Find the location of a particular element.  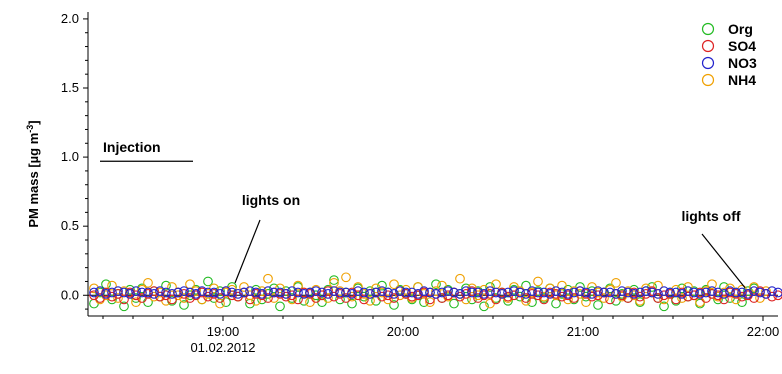

legend-label-org: Org is located at coordinates (740, 29).